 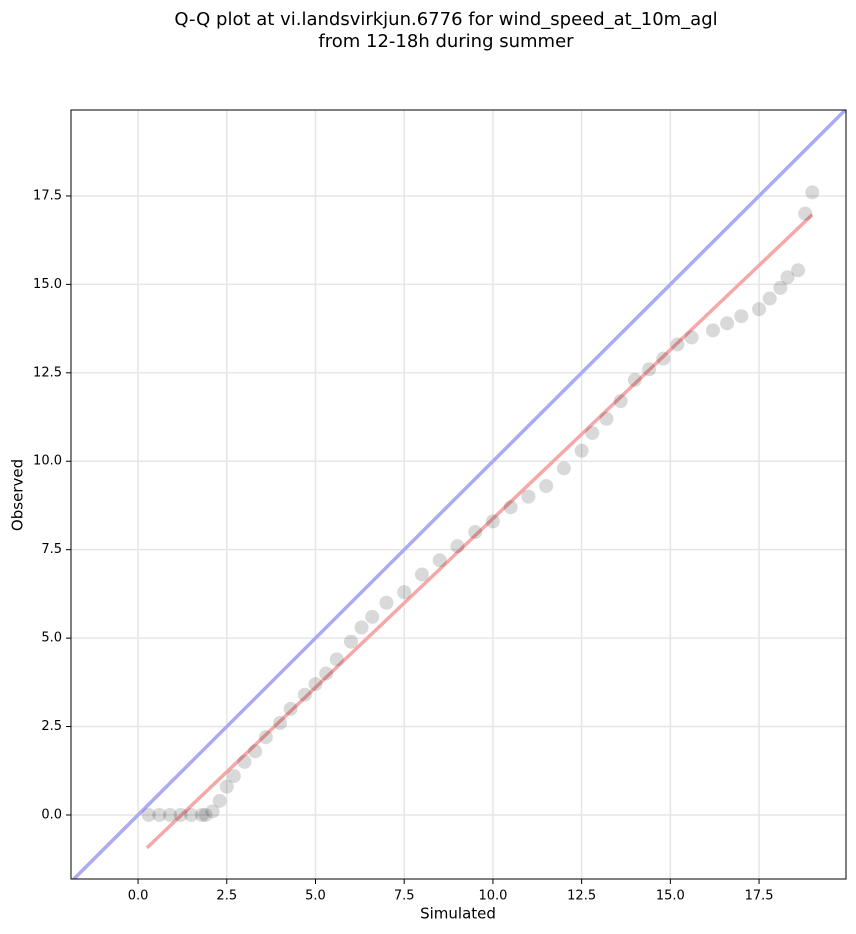 I want to click on y-tick-label: 15.0, so click(x=47, y=284).